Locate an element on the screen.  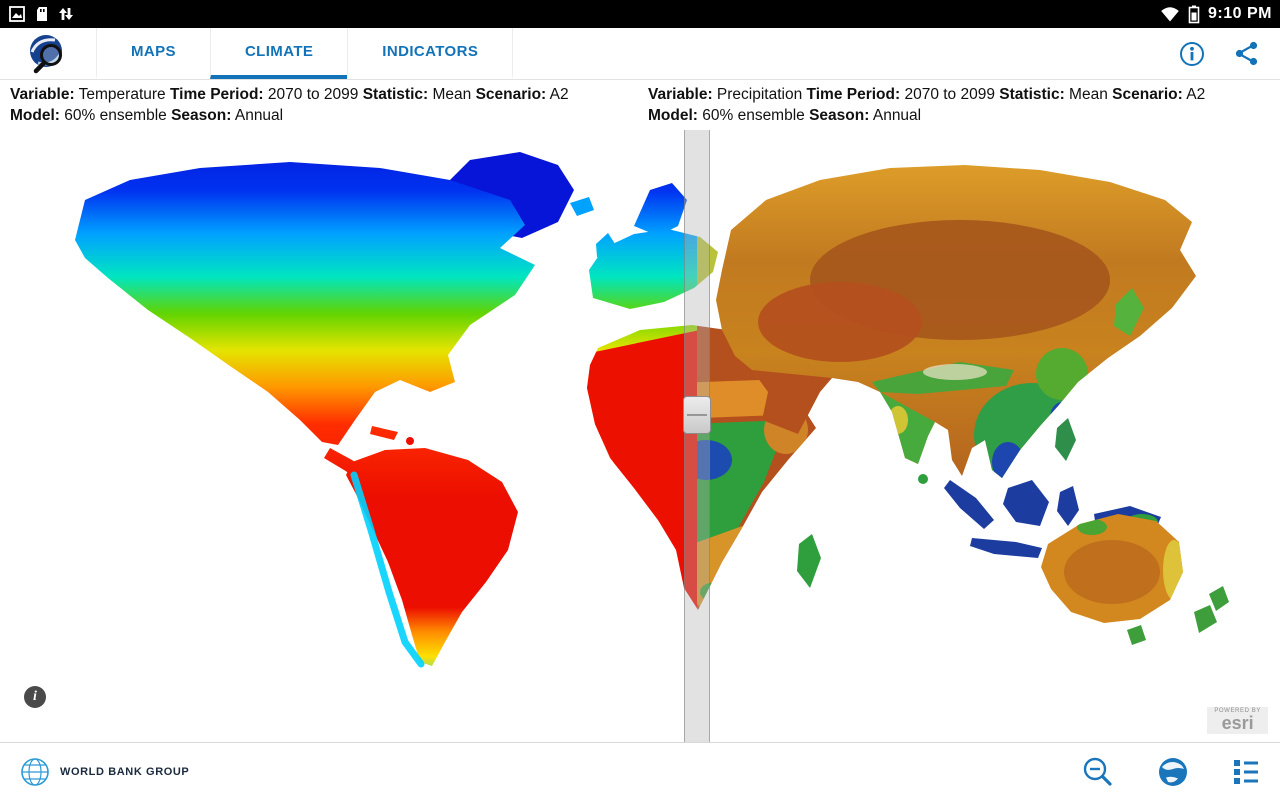
world-bank-globe-icon is located at coordinates (35, 771).